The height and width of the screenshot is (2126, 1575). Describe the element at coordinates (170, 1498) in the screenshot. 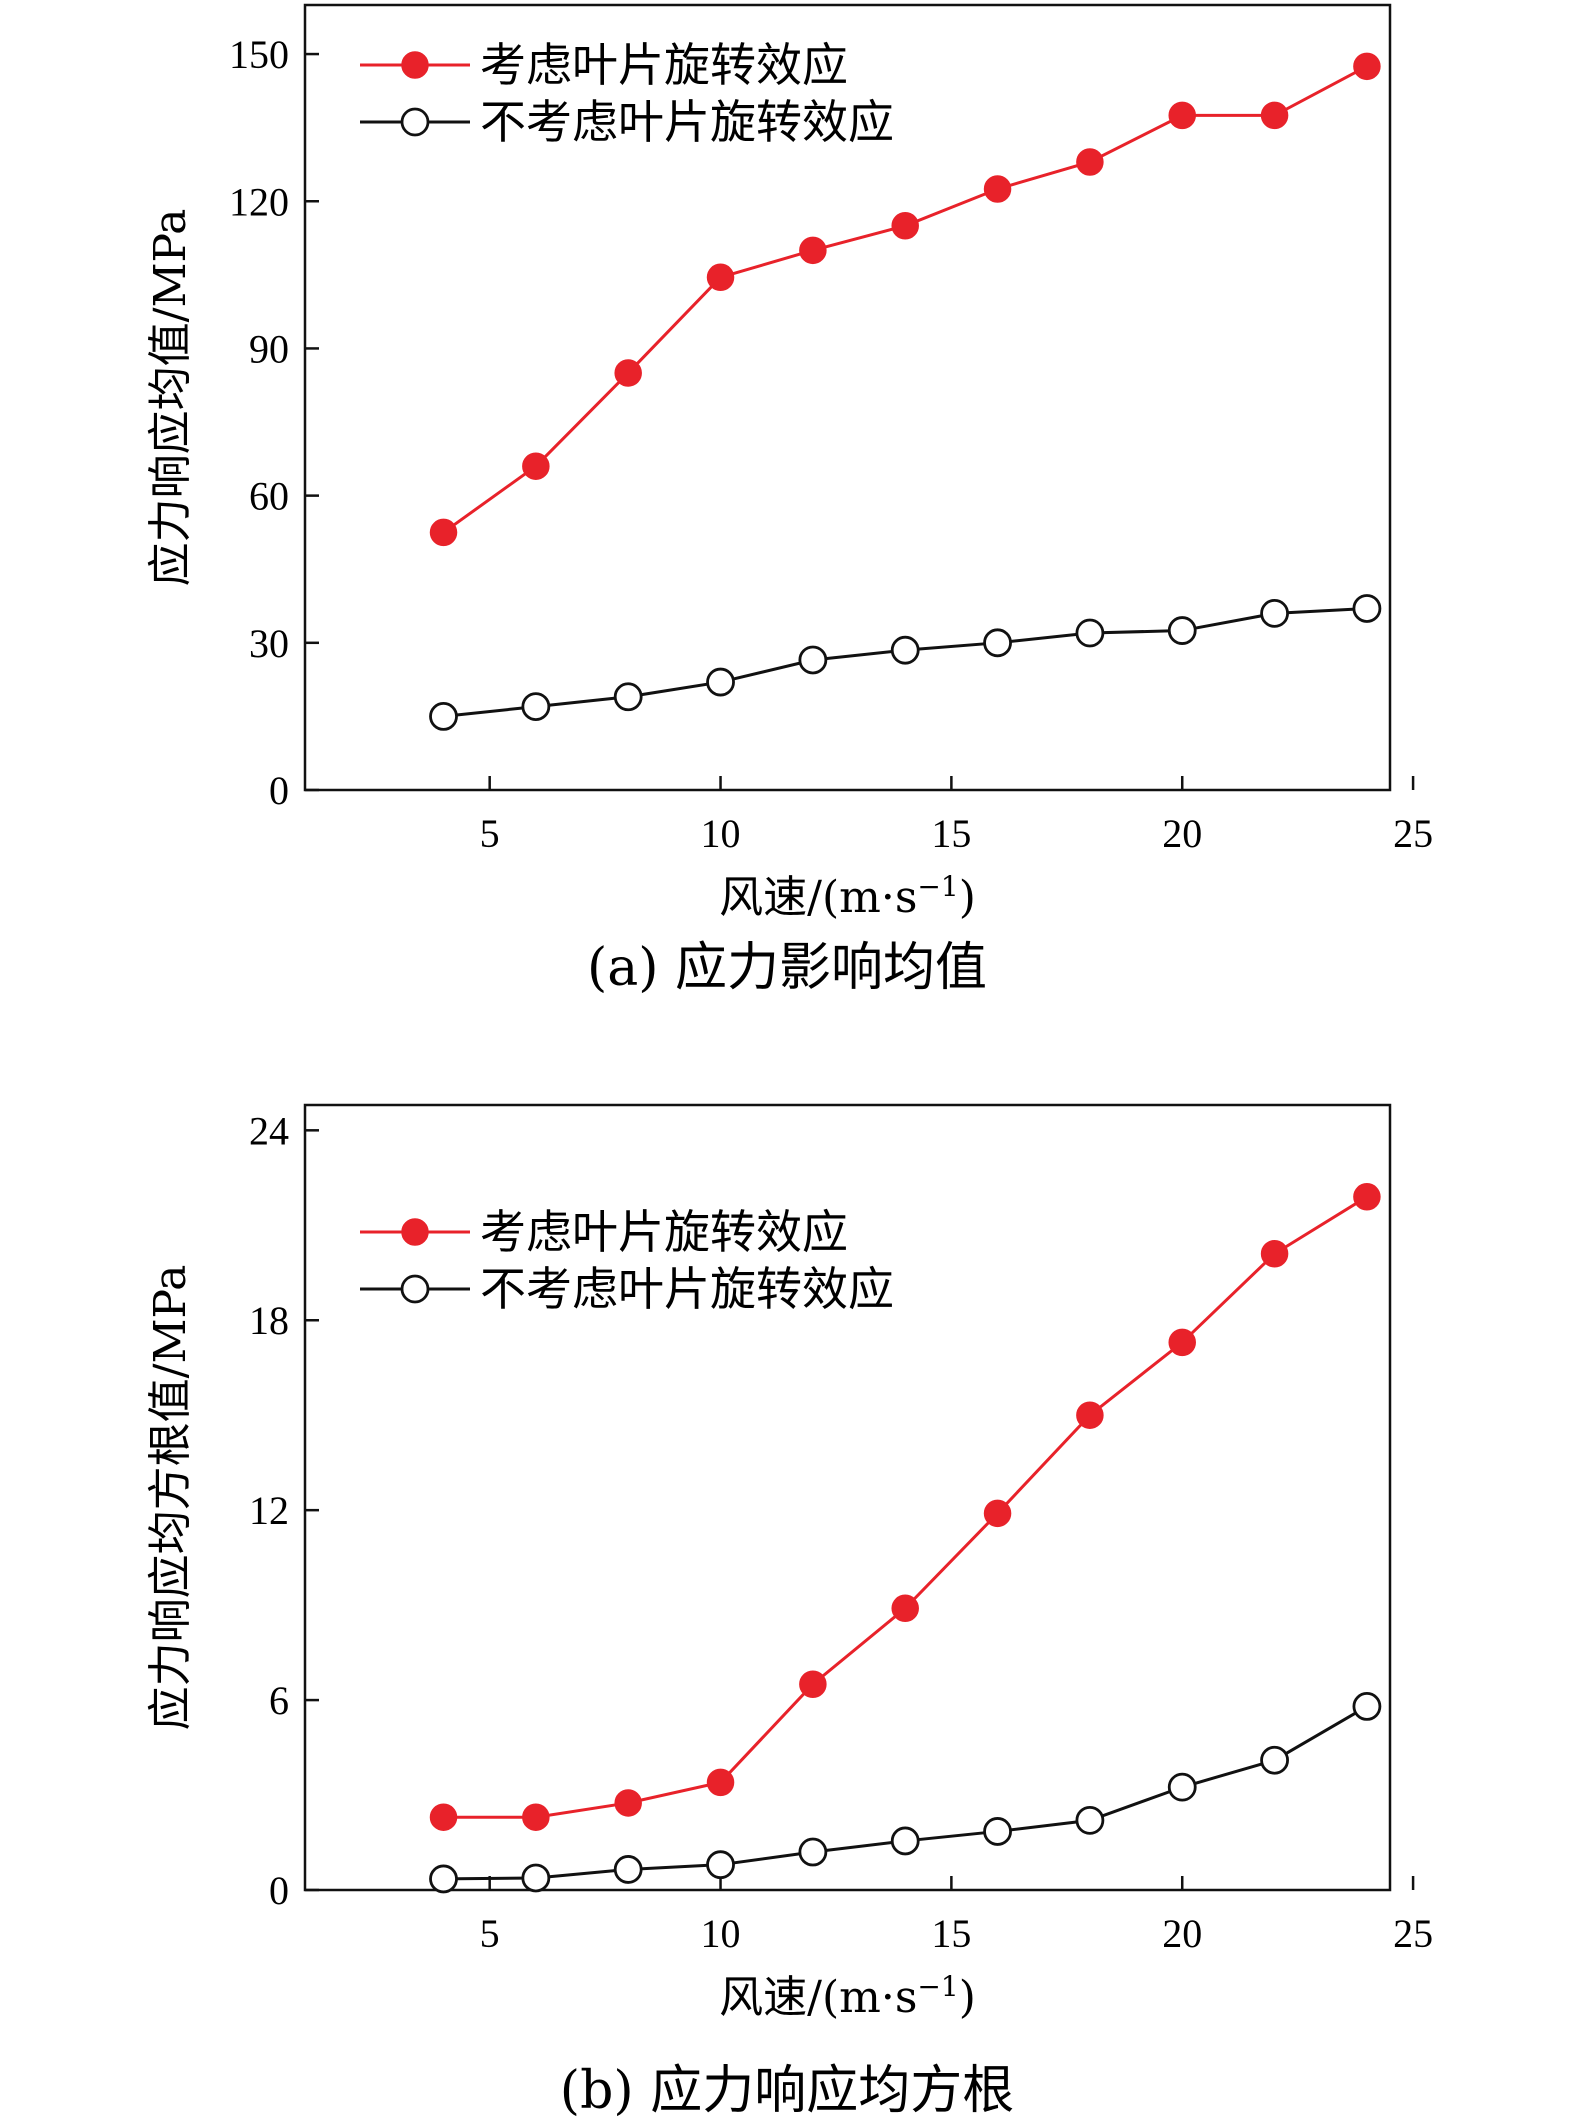

I see `y-axis-label: 应力响应均方根值/MPa` at that location.